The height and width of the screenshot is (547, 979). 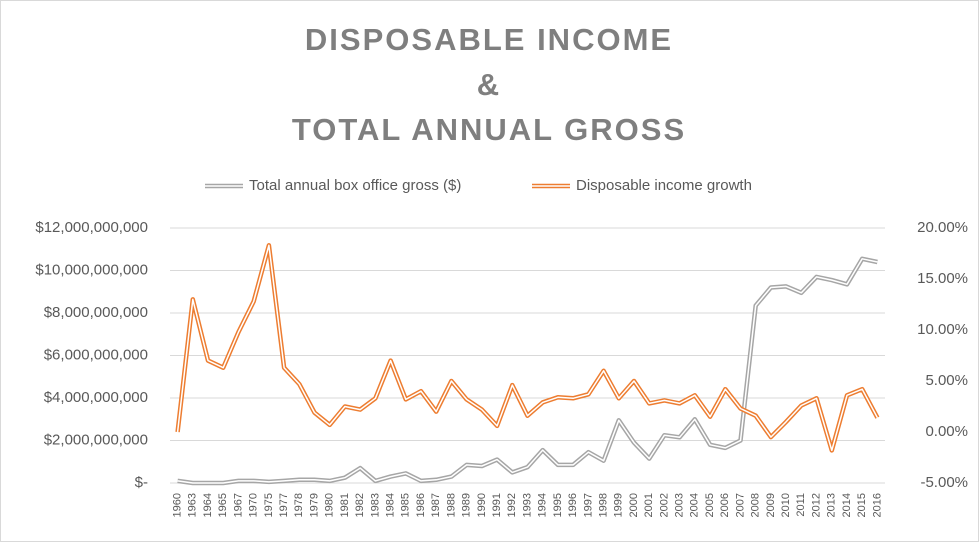 I want to click on x-tick-label: 1979, so click(x=314, y=505).